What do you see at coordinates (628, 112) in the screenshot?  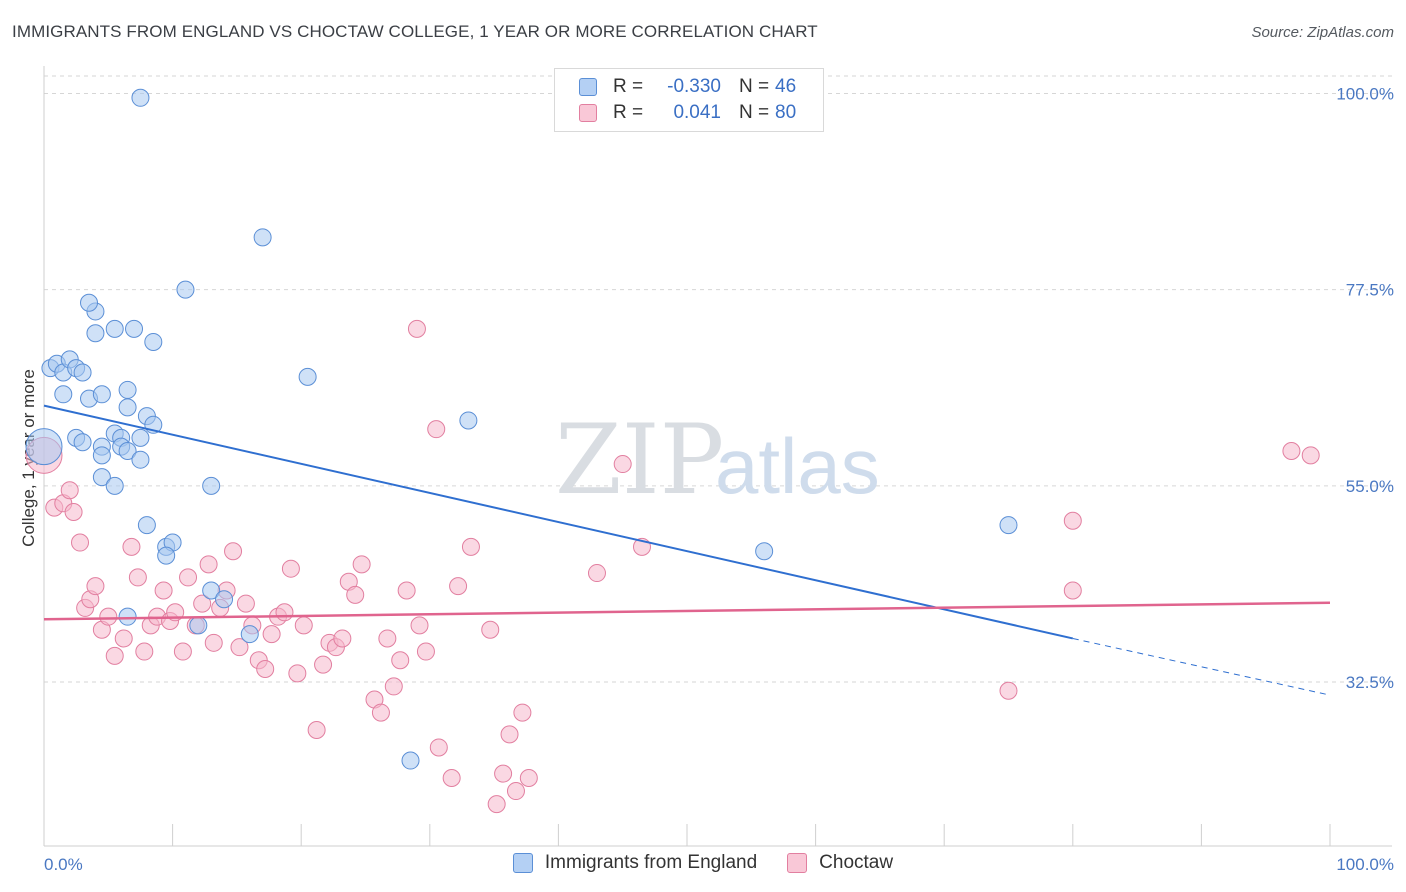 I see `legend-r-label: R =` at bounding box center [628, 112].